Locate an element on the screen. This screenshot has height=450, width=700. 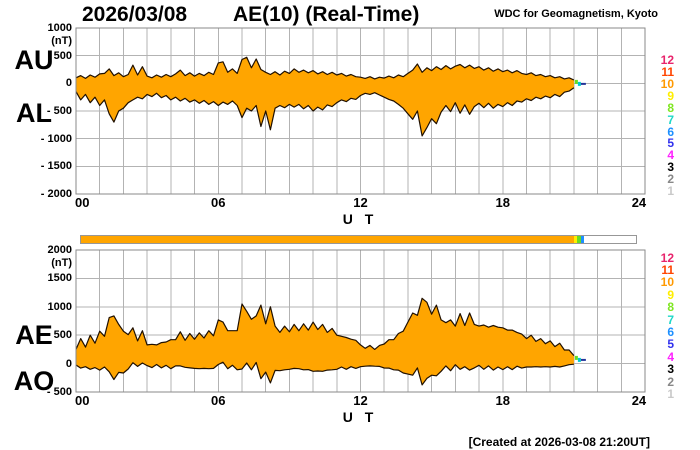
xaxis-label-ut-upper: U T is located at coordinates (360, 219).